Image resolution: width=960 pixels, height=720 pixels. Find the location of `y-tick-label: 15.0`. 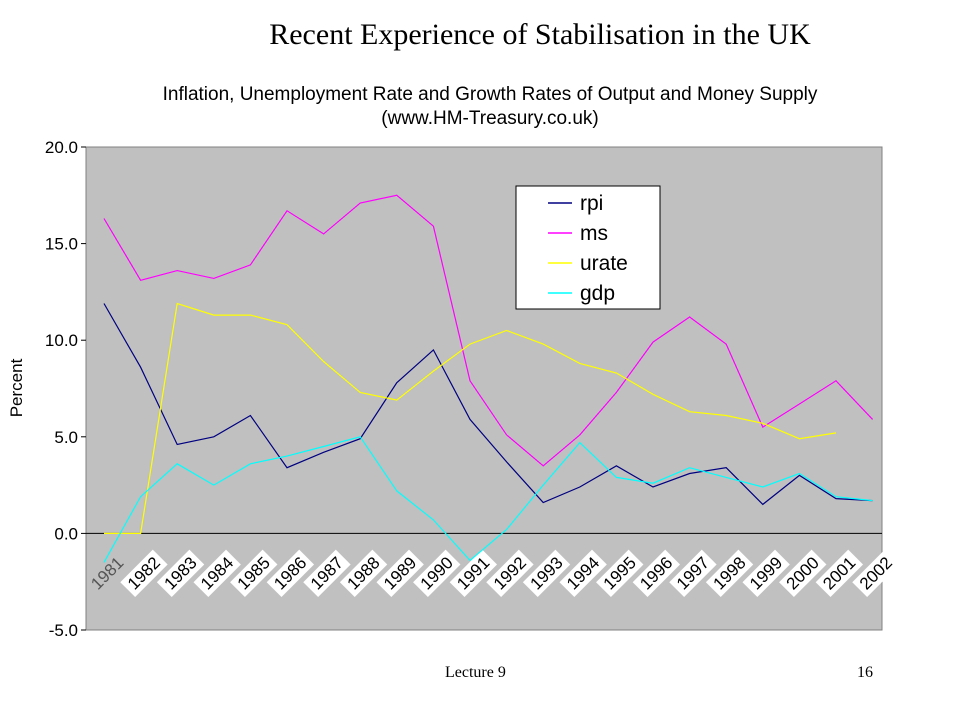

y-tick-label: 15.0 is located at coordinates (61, 244).